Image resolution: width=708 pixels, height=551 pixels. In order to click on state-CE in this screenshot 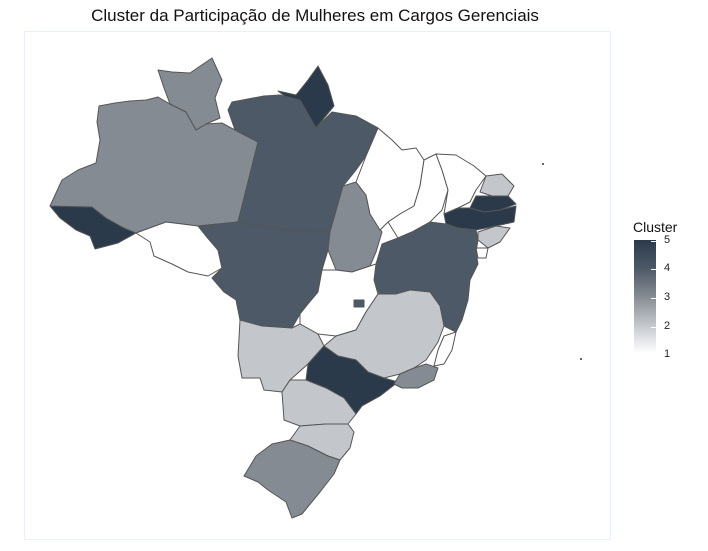, I will do `click(461, 184)`.